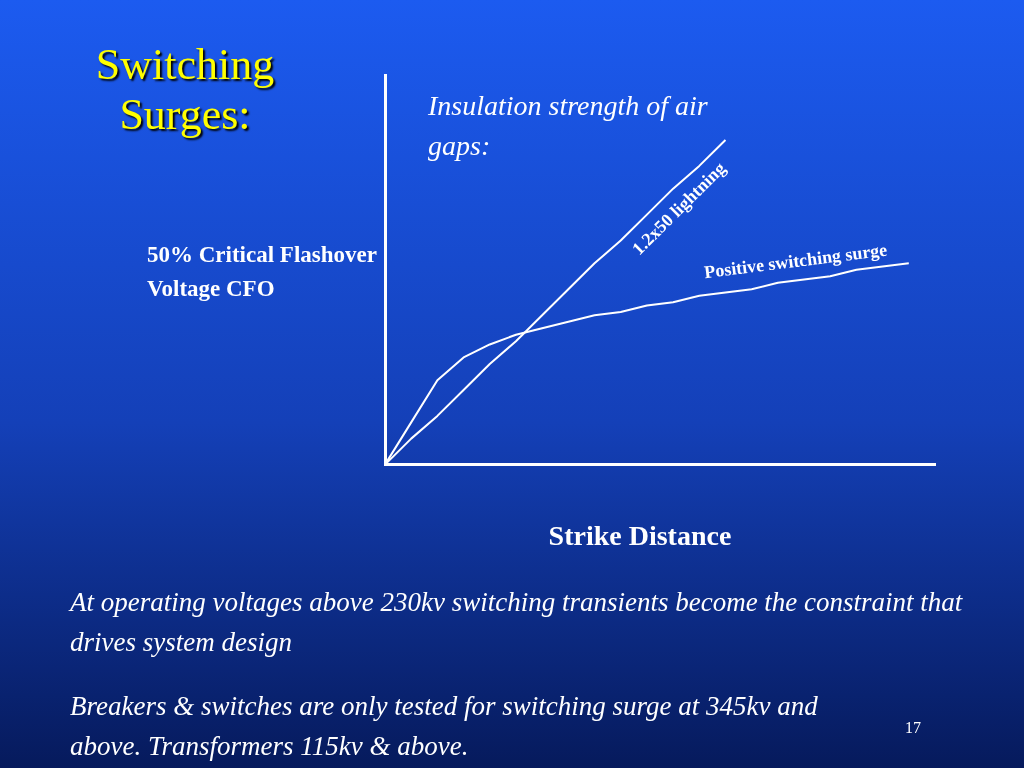  I want to click on text: At operating voltages above 230kv switching transients become the constraint that drives system design, so click(517, 622).